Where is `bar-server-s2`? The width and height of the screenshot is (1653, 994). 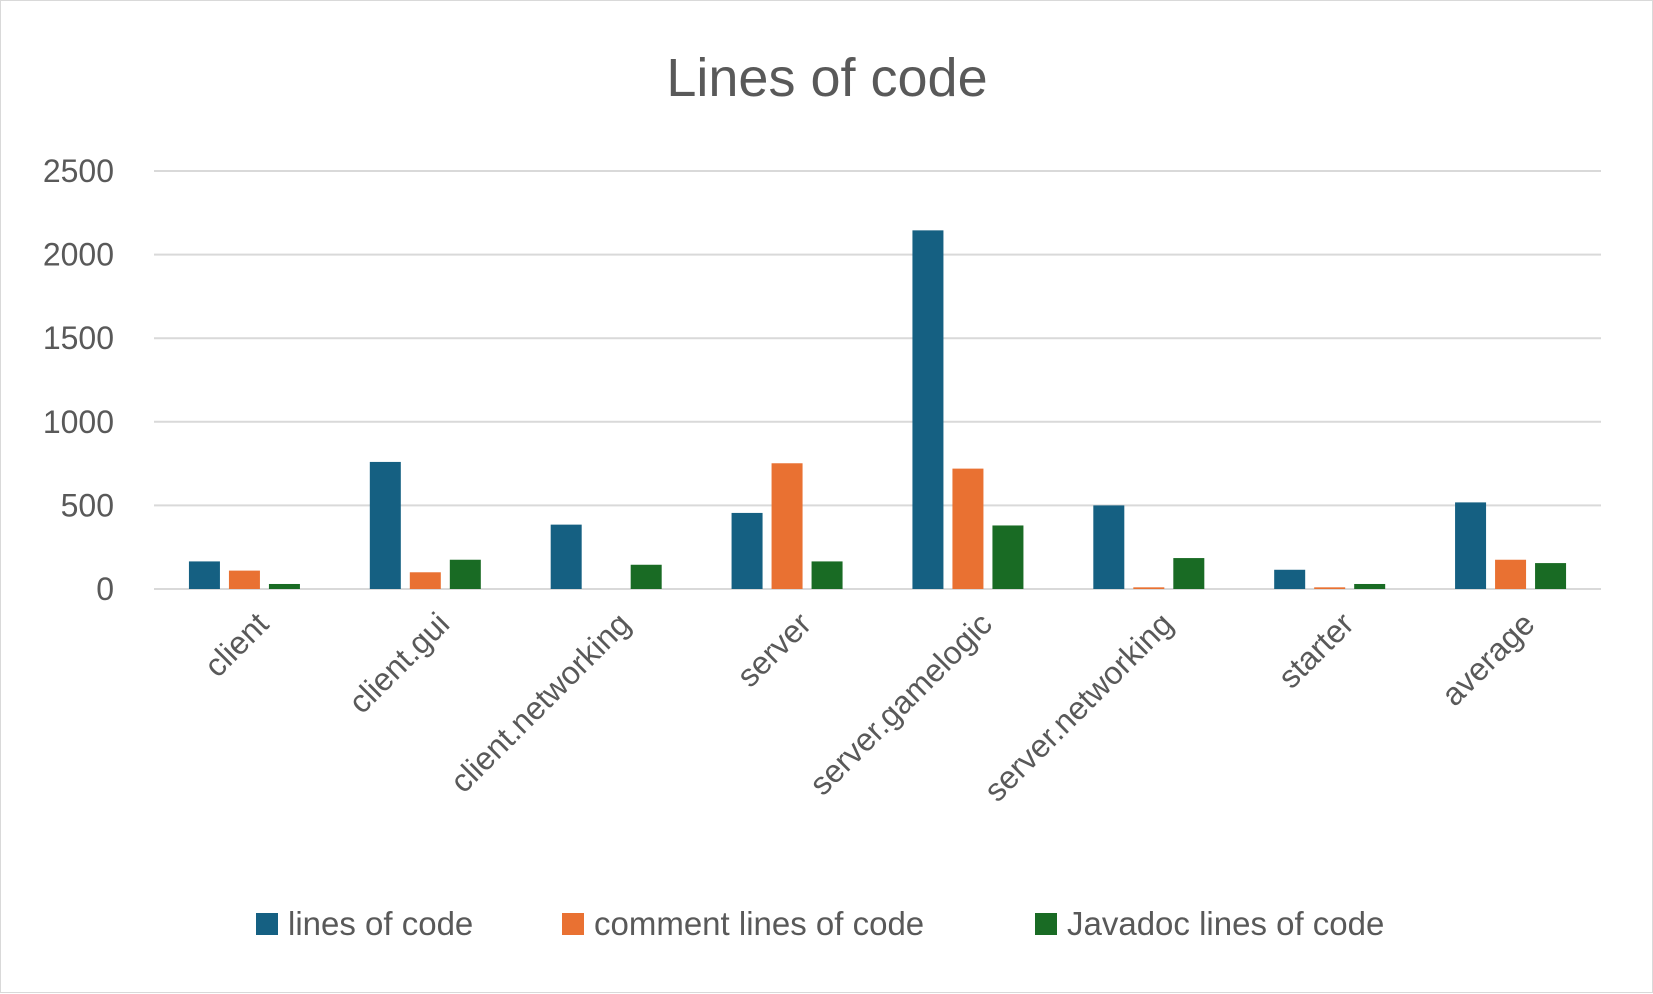
bar-server-s2 is located at coordinates (827, 575).